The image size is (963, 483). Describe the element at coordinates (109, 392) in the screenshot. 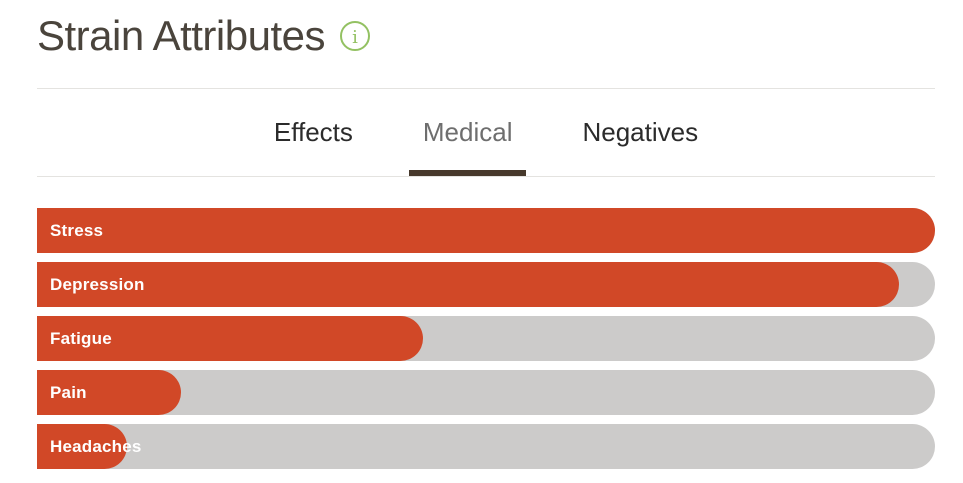

I see `bar-fill-pain` at that location.